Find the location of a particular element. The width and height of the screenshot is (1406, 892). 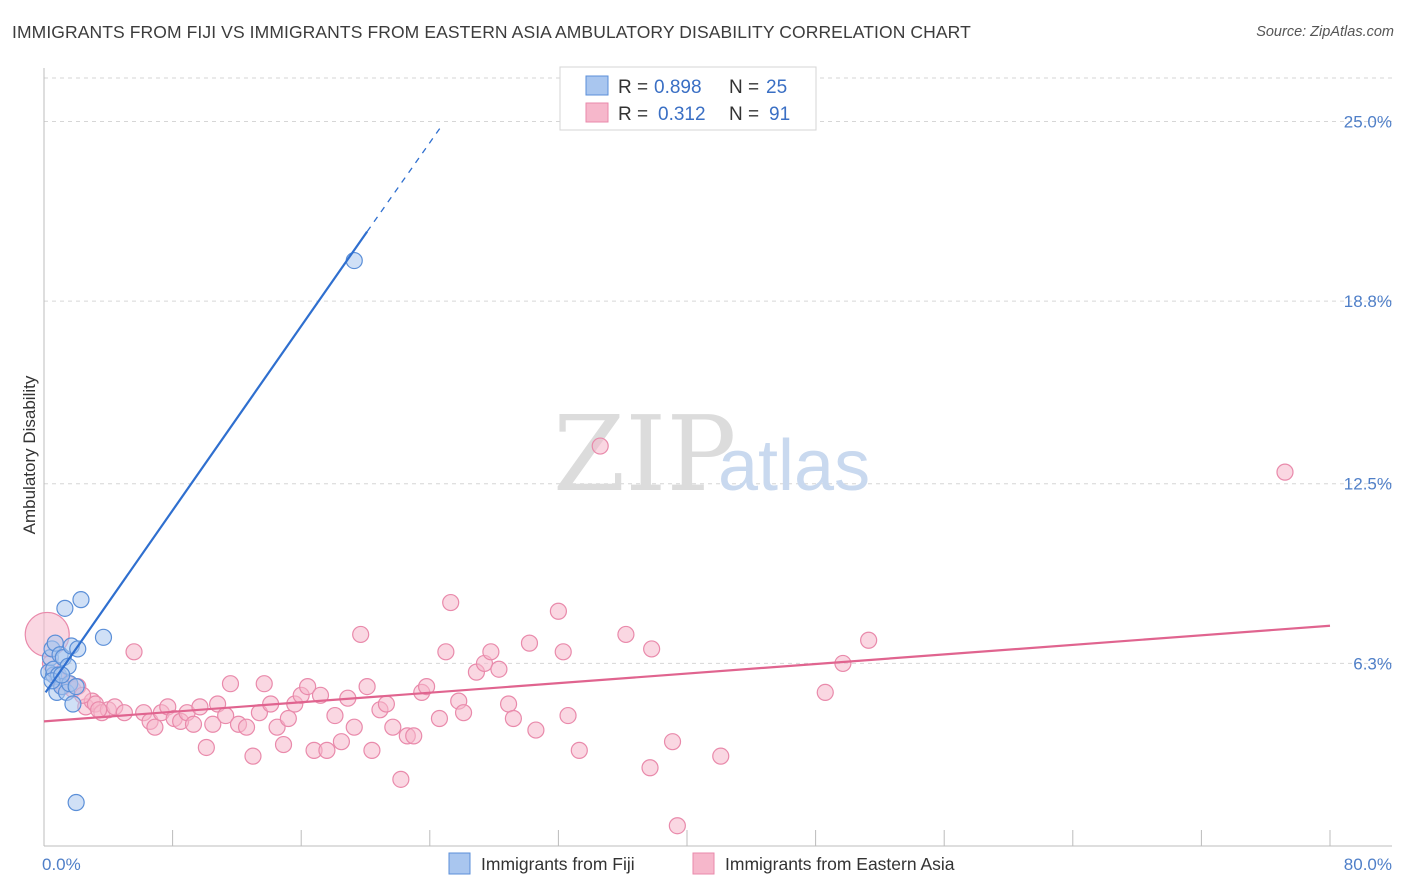

legend-swatch-fiji is located at coordinates (597, 85).